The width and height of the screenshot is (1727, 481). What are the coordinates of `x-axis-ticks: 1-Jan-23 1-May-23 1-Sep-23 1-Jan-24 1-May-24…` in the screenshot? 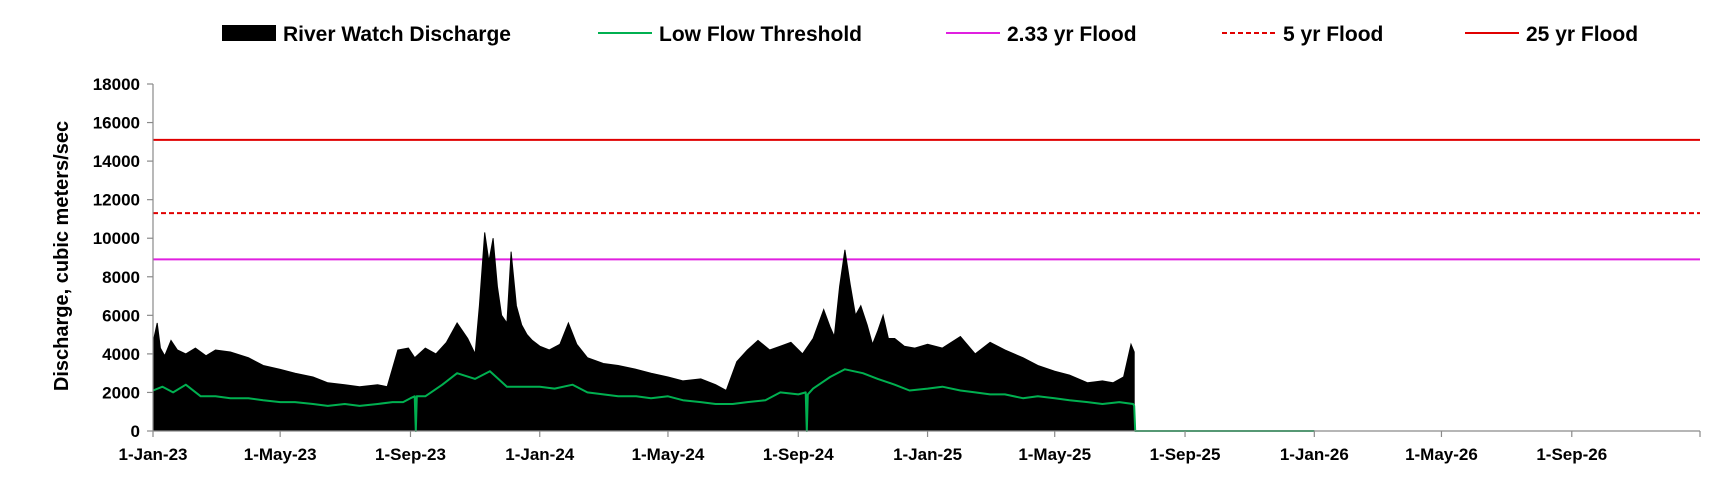 It's located at (910, 447).